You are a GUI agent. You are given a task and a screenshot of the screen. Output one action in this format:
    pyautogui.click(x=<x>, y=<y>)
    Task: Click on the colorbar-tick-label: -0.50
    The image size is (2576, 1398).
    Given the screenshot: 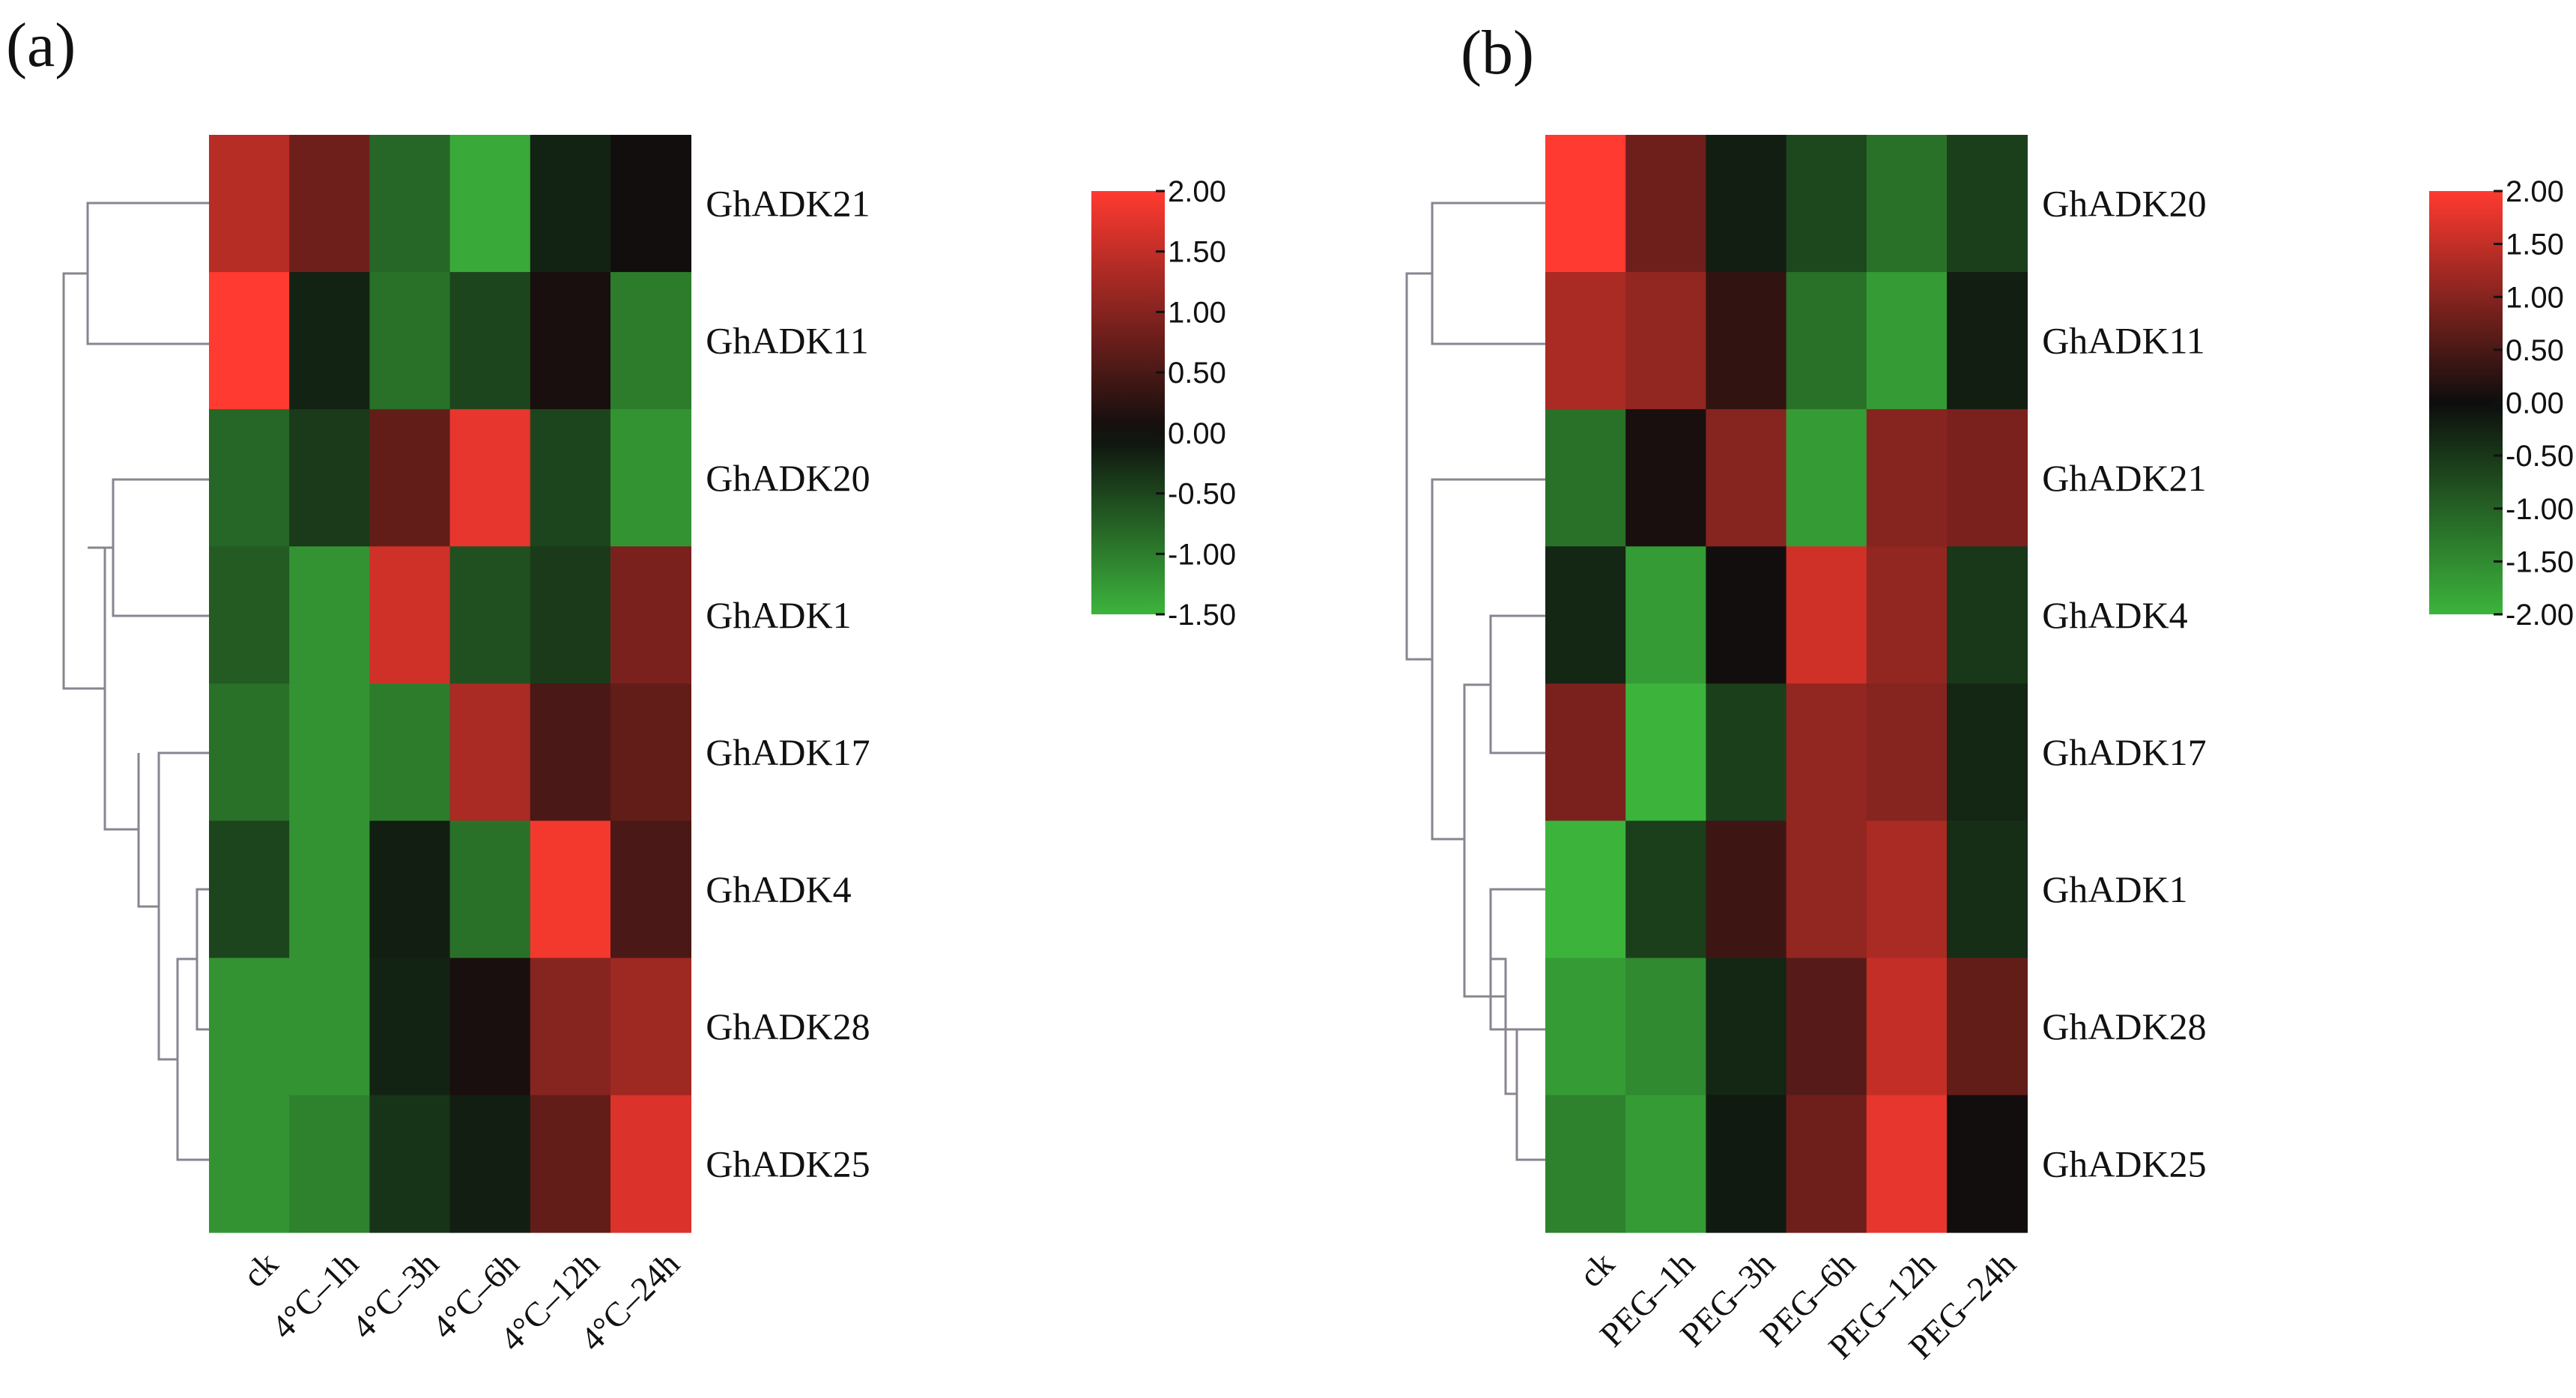 What is the action you would take?
    pyautogui.click(x=1202, y=494)
    